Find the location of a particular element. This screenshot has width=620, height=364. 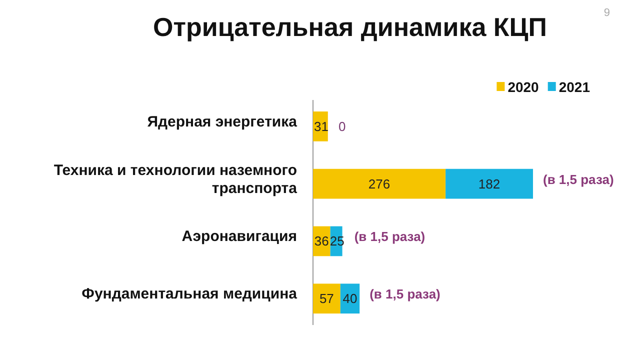

data-label: 40 is located at coordinates (350, 298).